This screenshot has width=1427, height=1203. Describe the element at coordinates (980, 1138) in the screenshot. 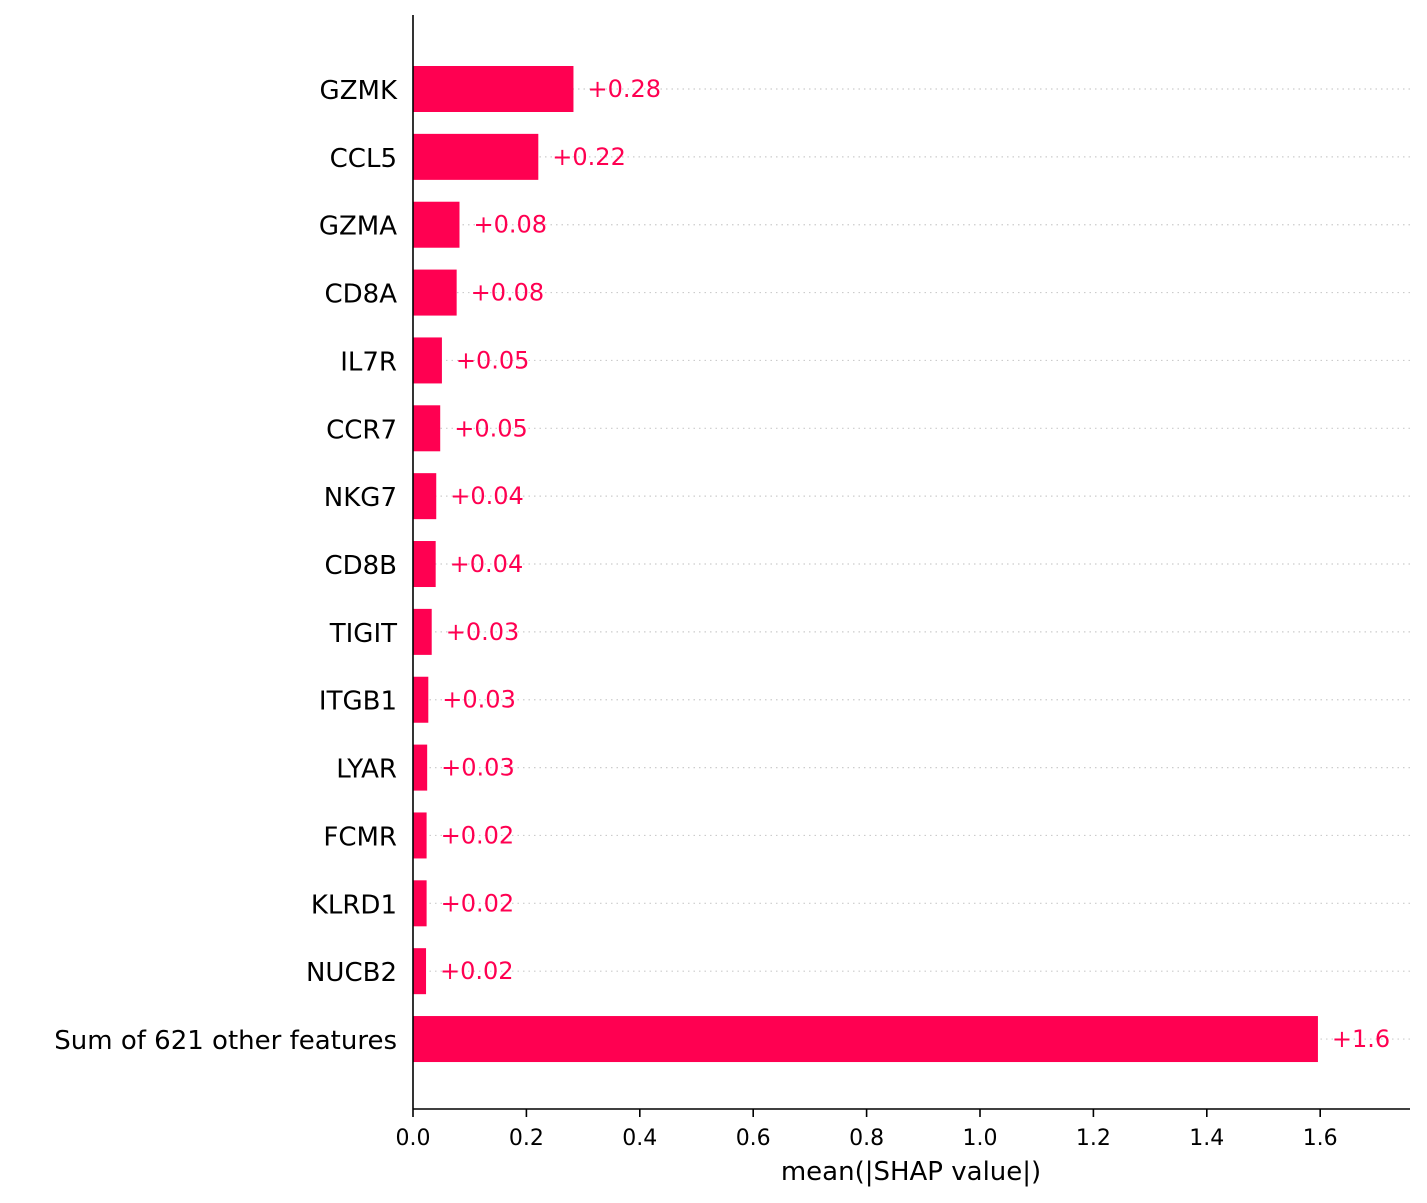

I see `x-tick-label: 1.0` at that location.